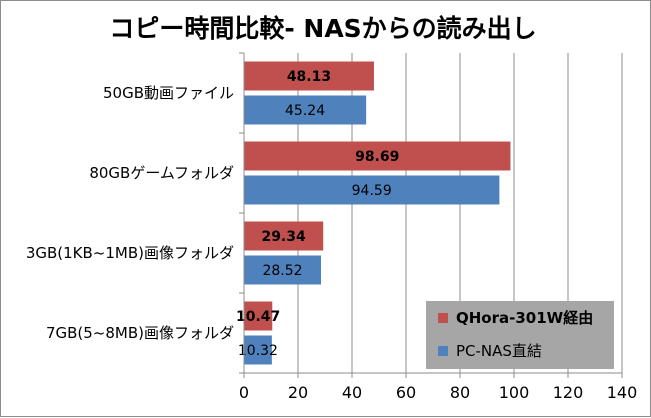 The image size is (651, 418). I want to click on data-label: 10.47, so click(258, 317).